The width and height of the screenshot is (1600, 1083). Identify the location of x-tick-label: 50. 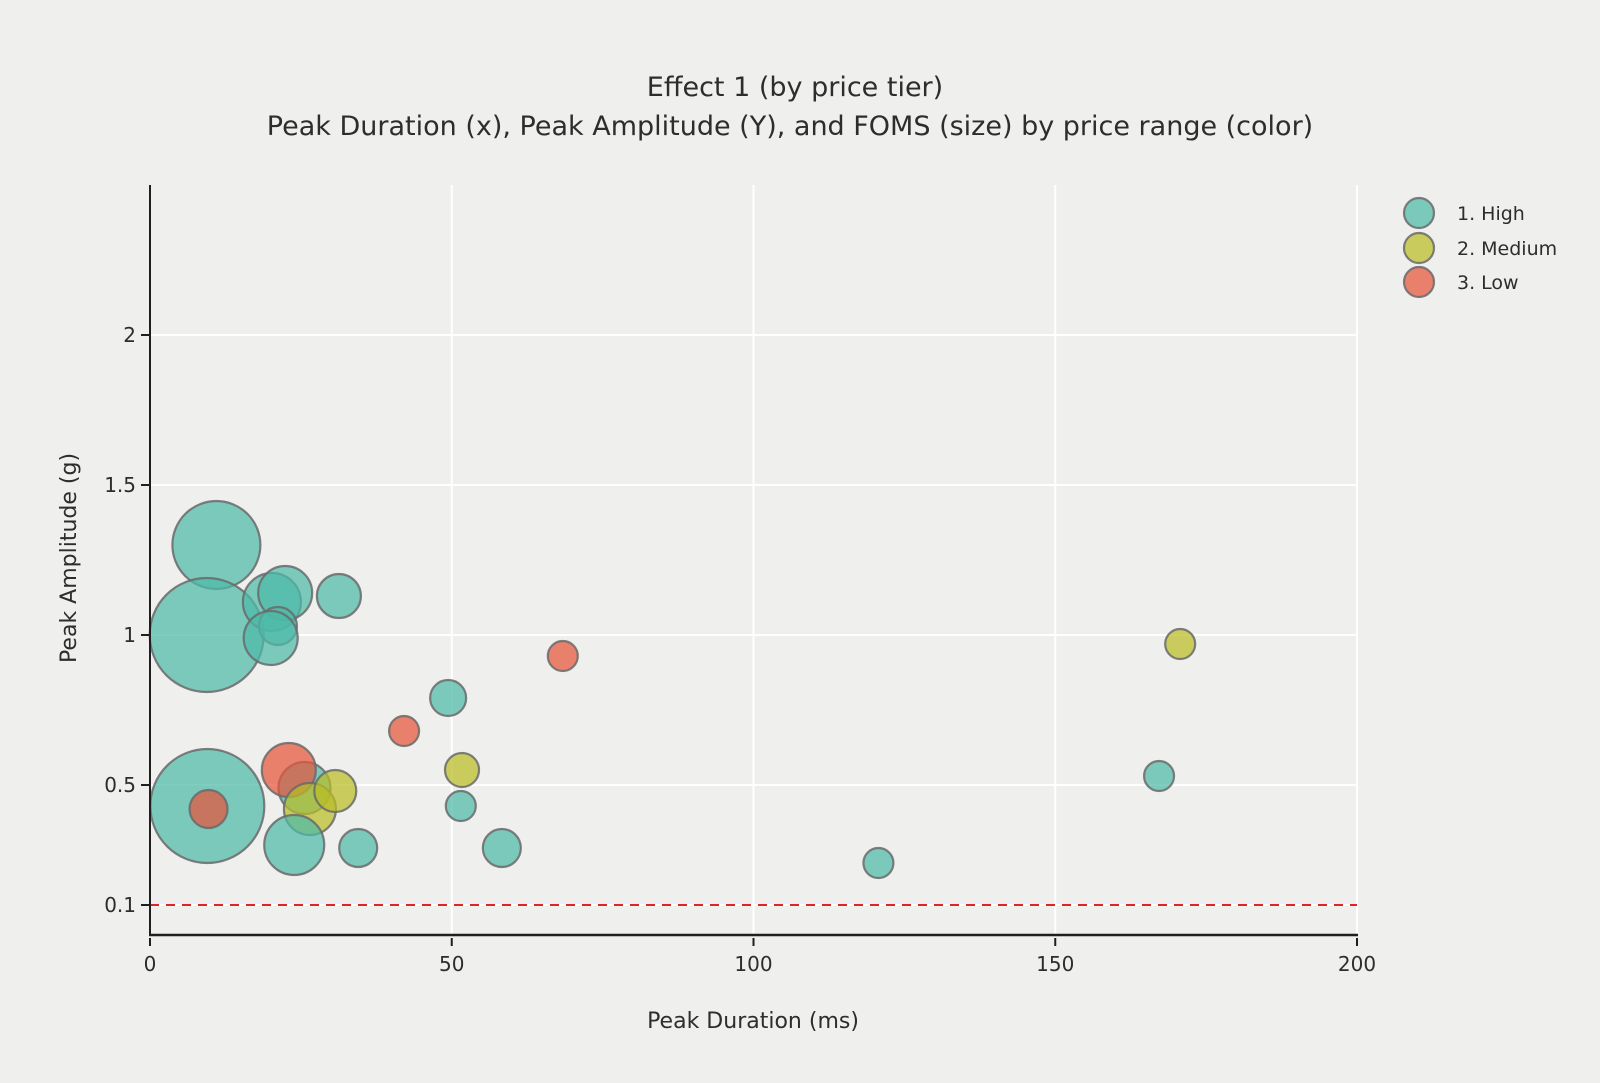
(451, 964).